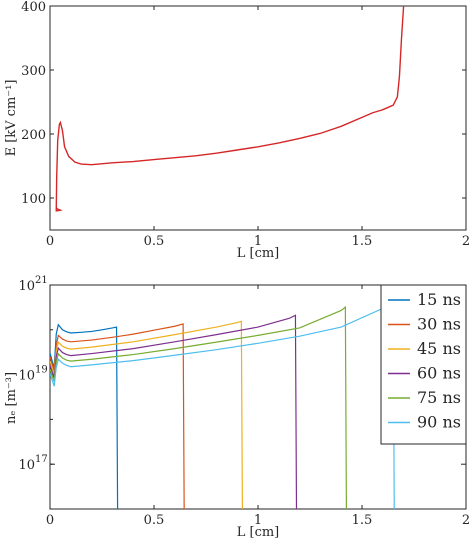 This screenshot has height=540, width=474. I want to click on top-x-axis-label: L [cm], so click(258, 253).